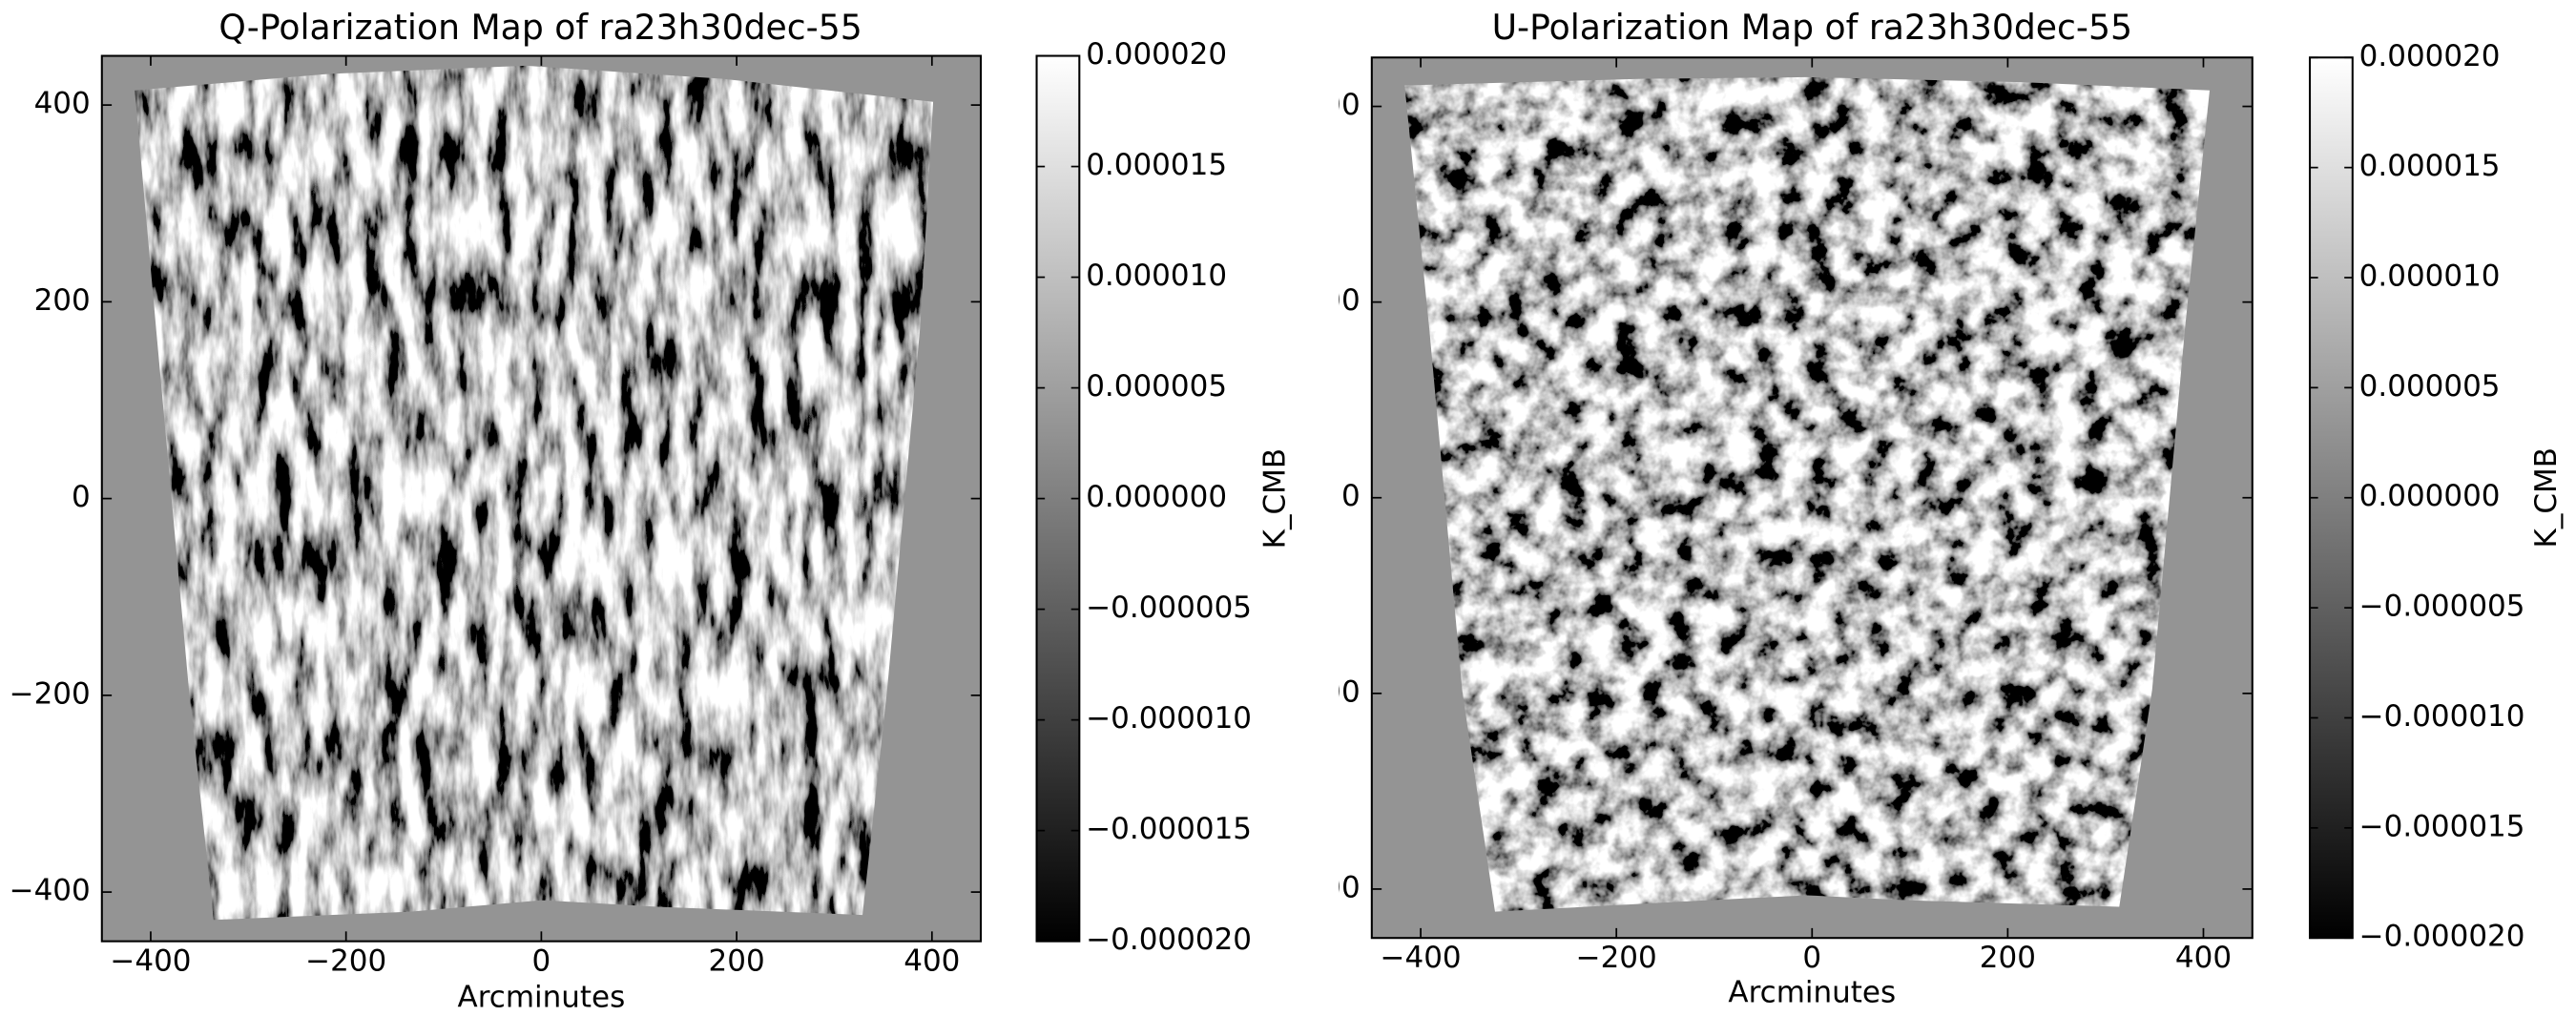 The image size is (2576, 1016). I want to click on chart-title: U-Polarization Map of ra23h30dec-55, so click(1812, 27).